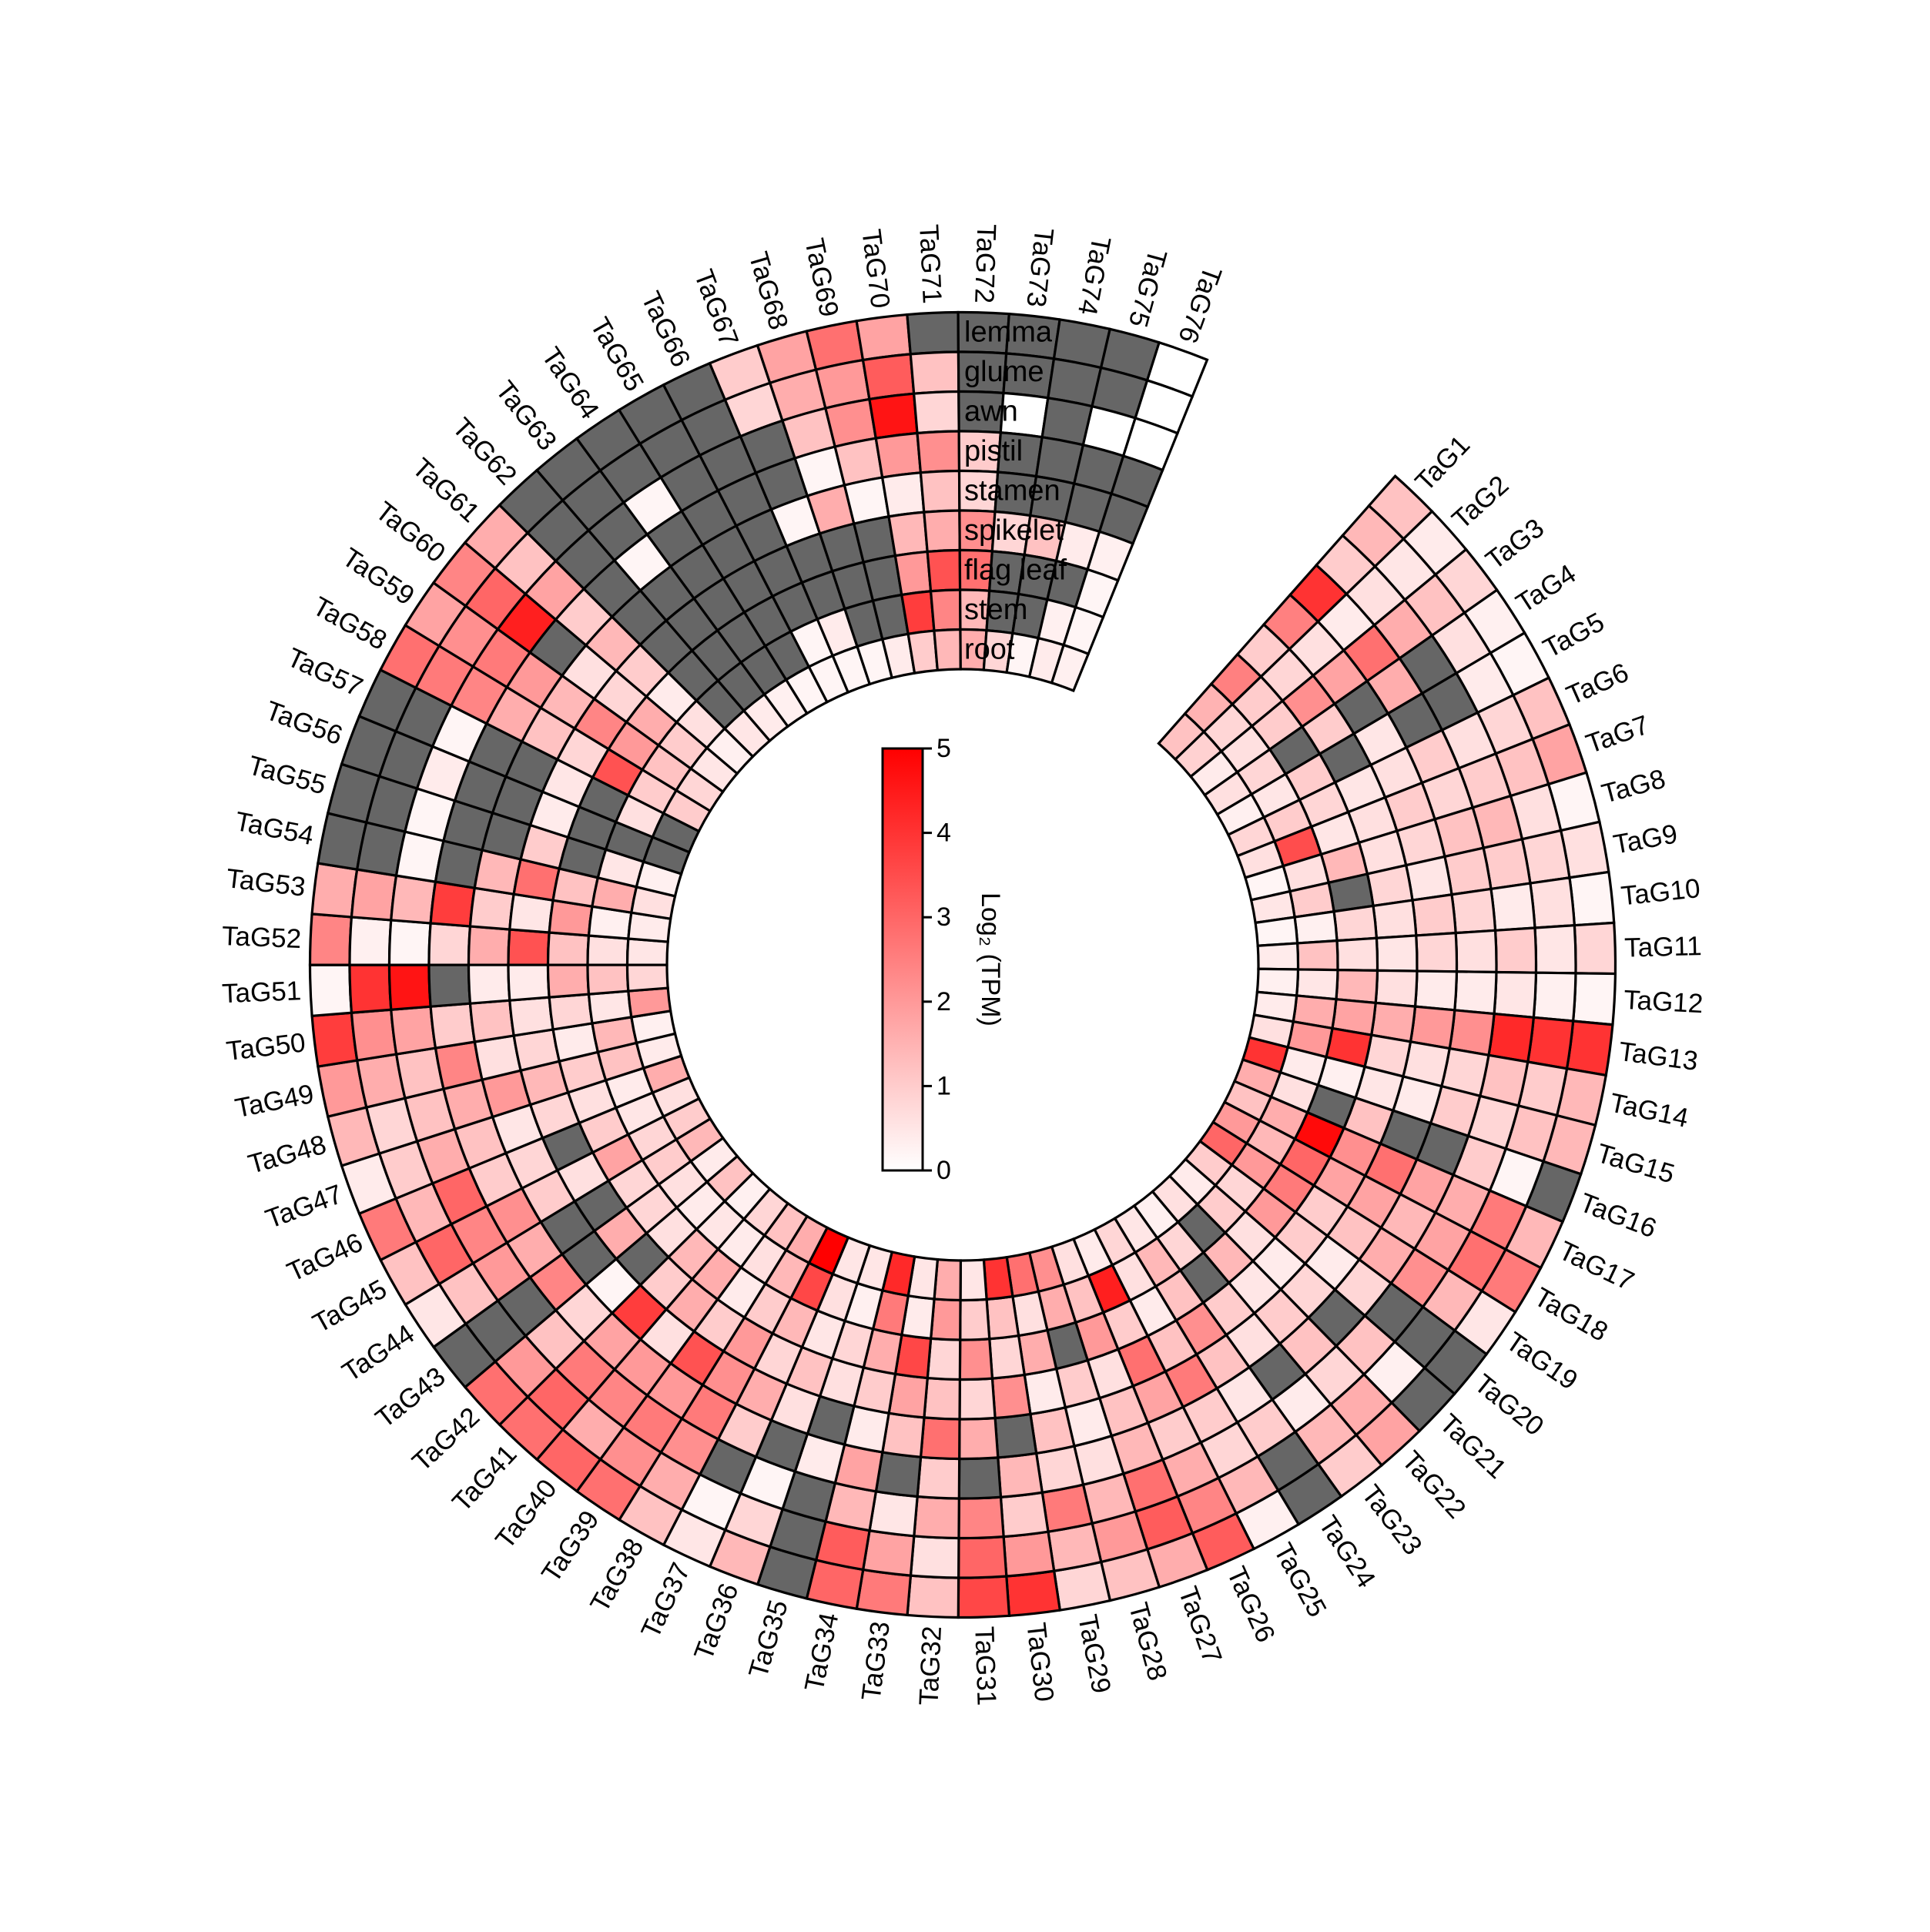  Describe the element at coordinates (665, 329) in the screenshot. I see `gene-label: TaG66` at that location.